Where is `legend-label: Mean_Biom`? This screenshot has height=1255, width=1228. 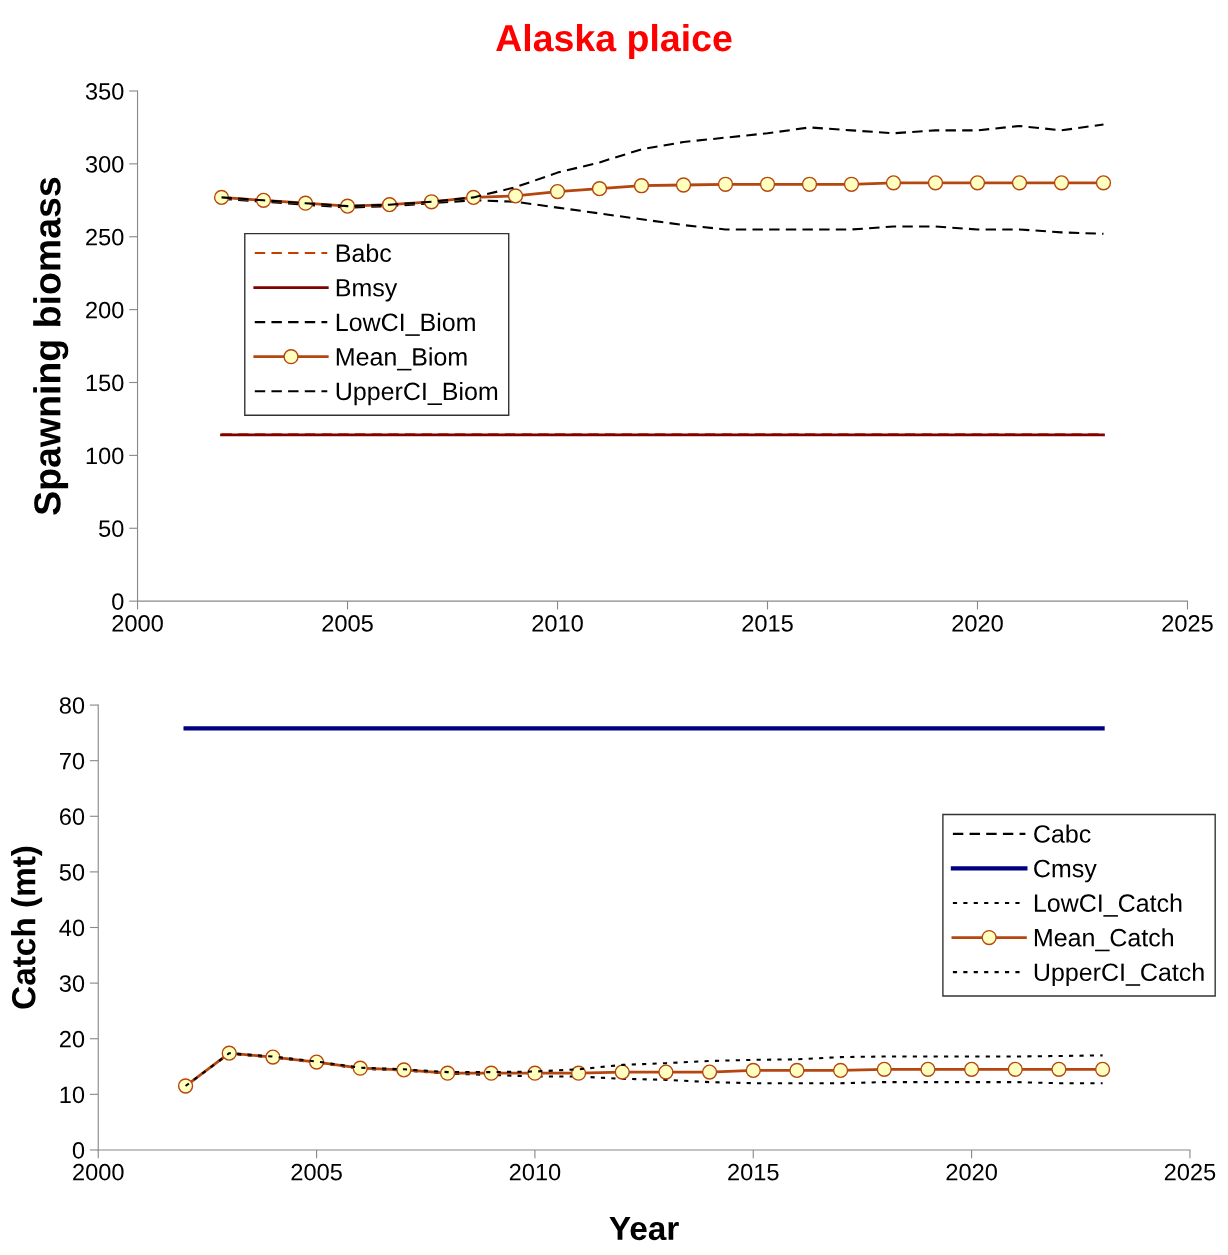
legend-label: Mean_Biom is located at coordinates (401, 359).